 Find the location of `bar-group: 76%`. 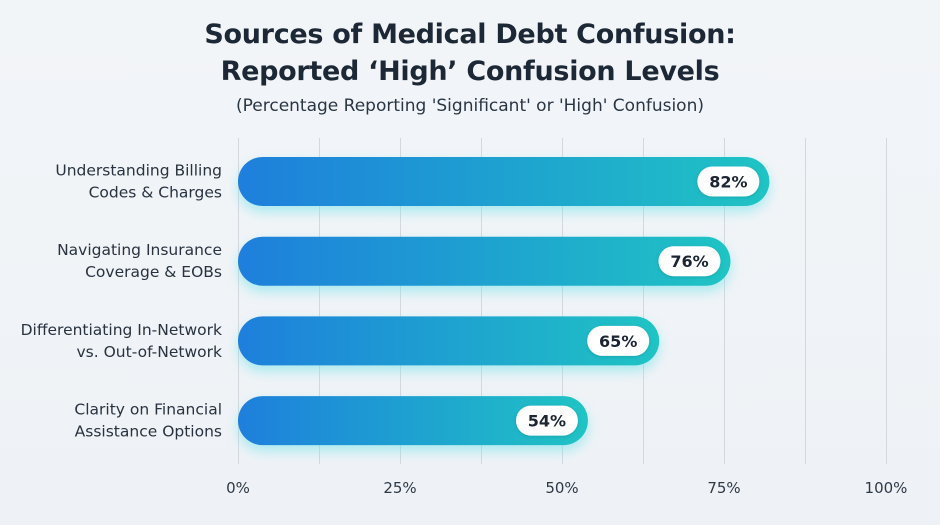

bar-group: 76% is located at coordinates (484, 264).